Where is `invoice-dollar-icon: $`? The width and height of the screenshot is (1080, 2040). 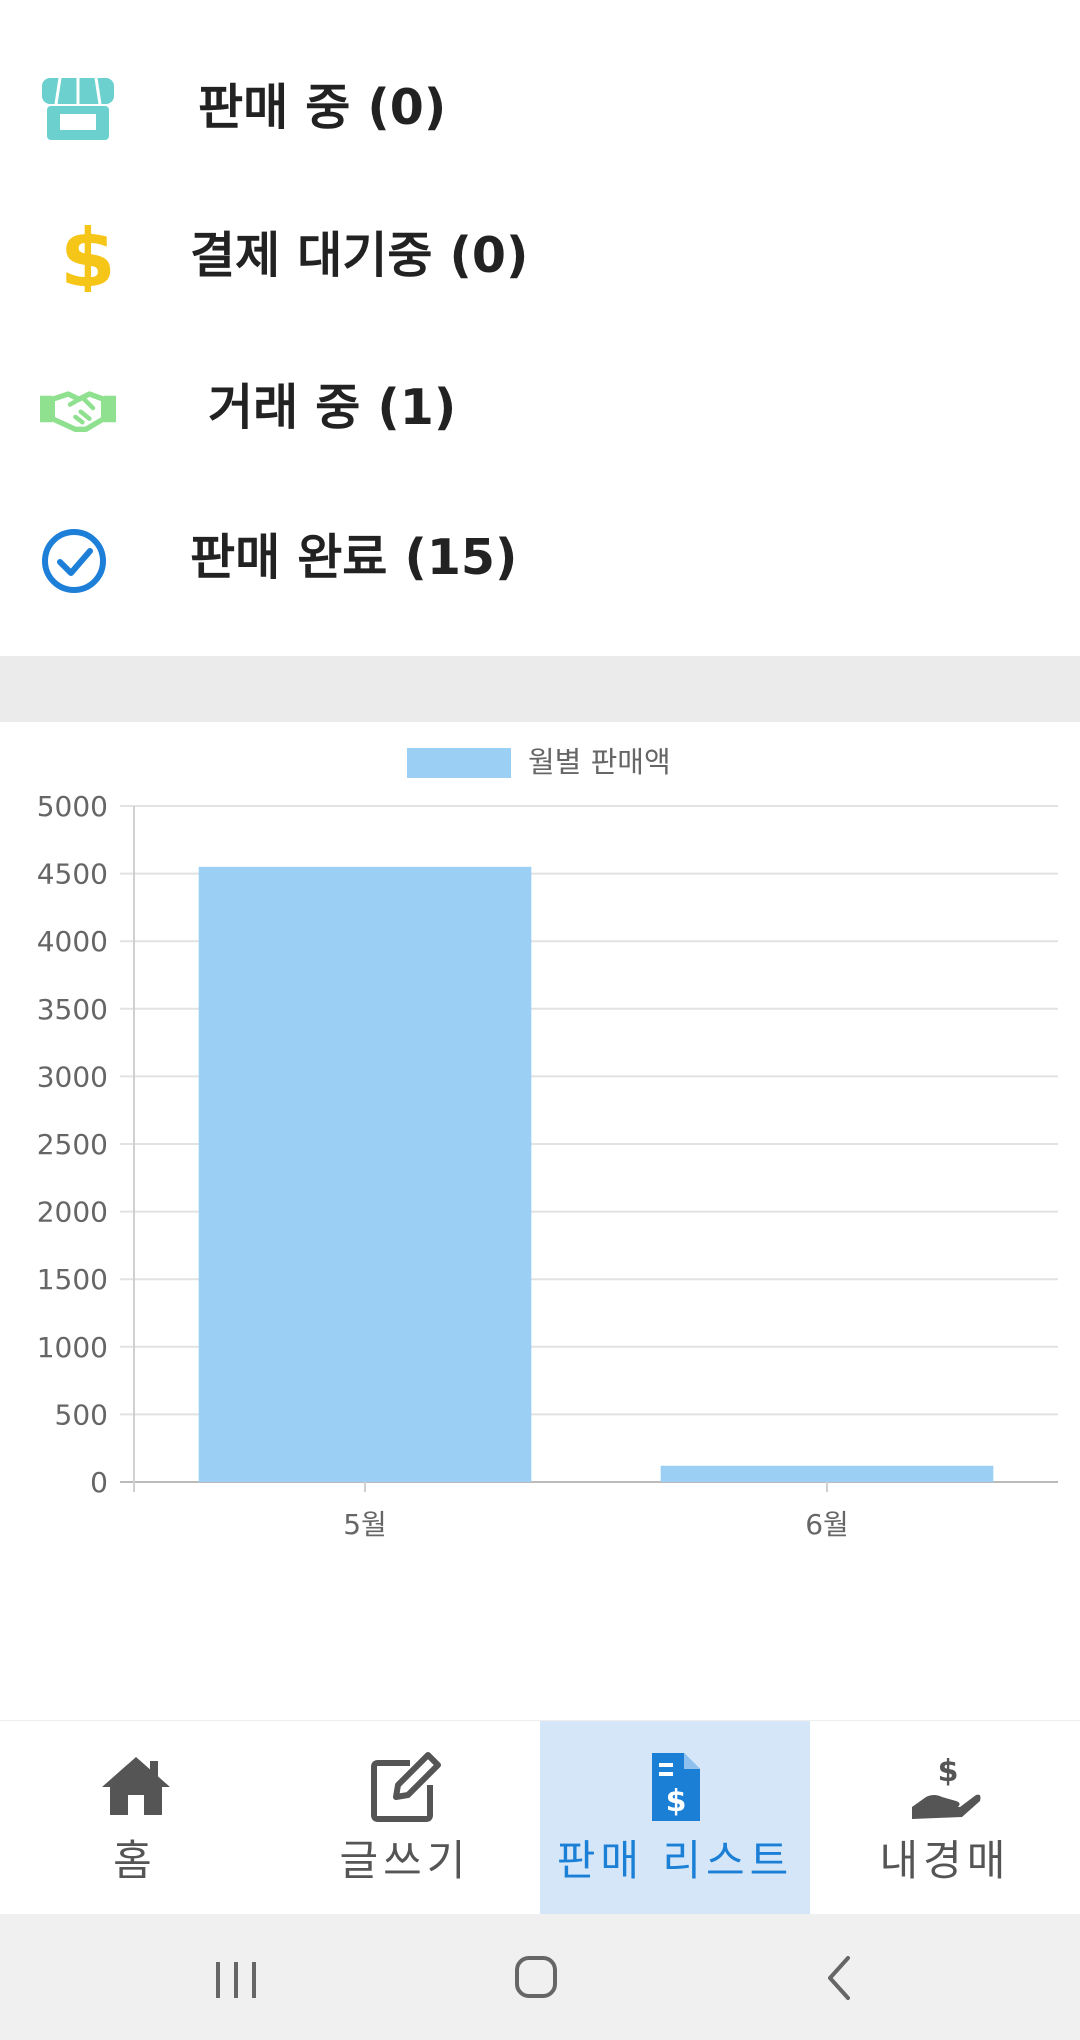
invoice-dollar-icon: $ is located at coordinates (676, 1787).